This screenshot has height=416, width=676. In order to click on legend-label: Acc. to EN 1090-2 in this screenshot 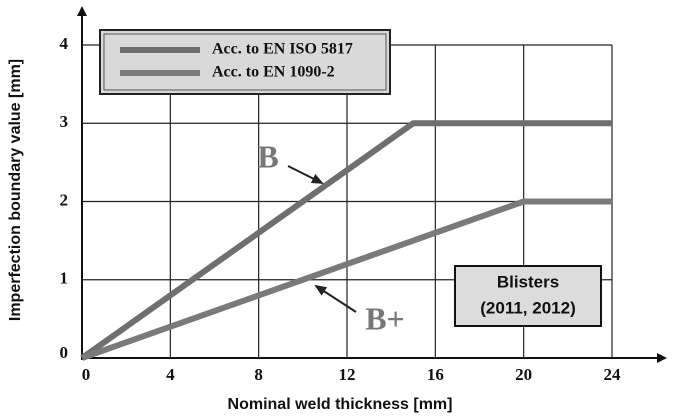, I will do `click(273, 72)`.